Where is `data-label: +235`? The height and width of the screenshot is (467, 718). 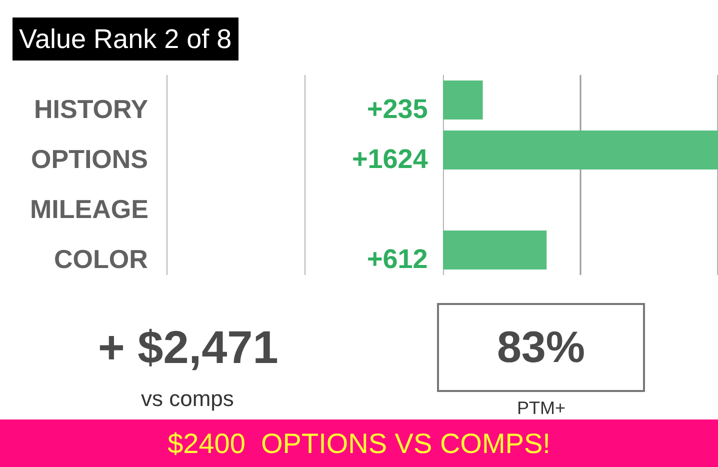 data-label: +235 is located at coordinates (397, 109).